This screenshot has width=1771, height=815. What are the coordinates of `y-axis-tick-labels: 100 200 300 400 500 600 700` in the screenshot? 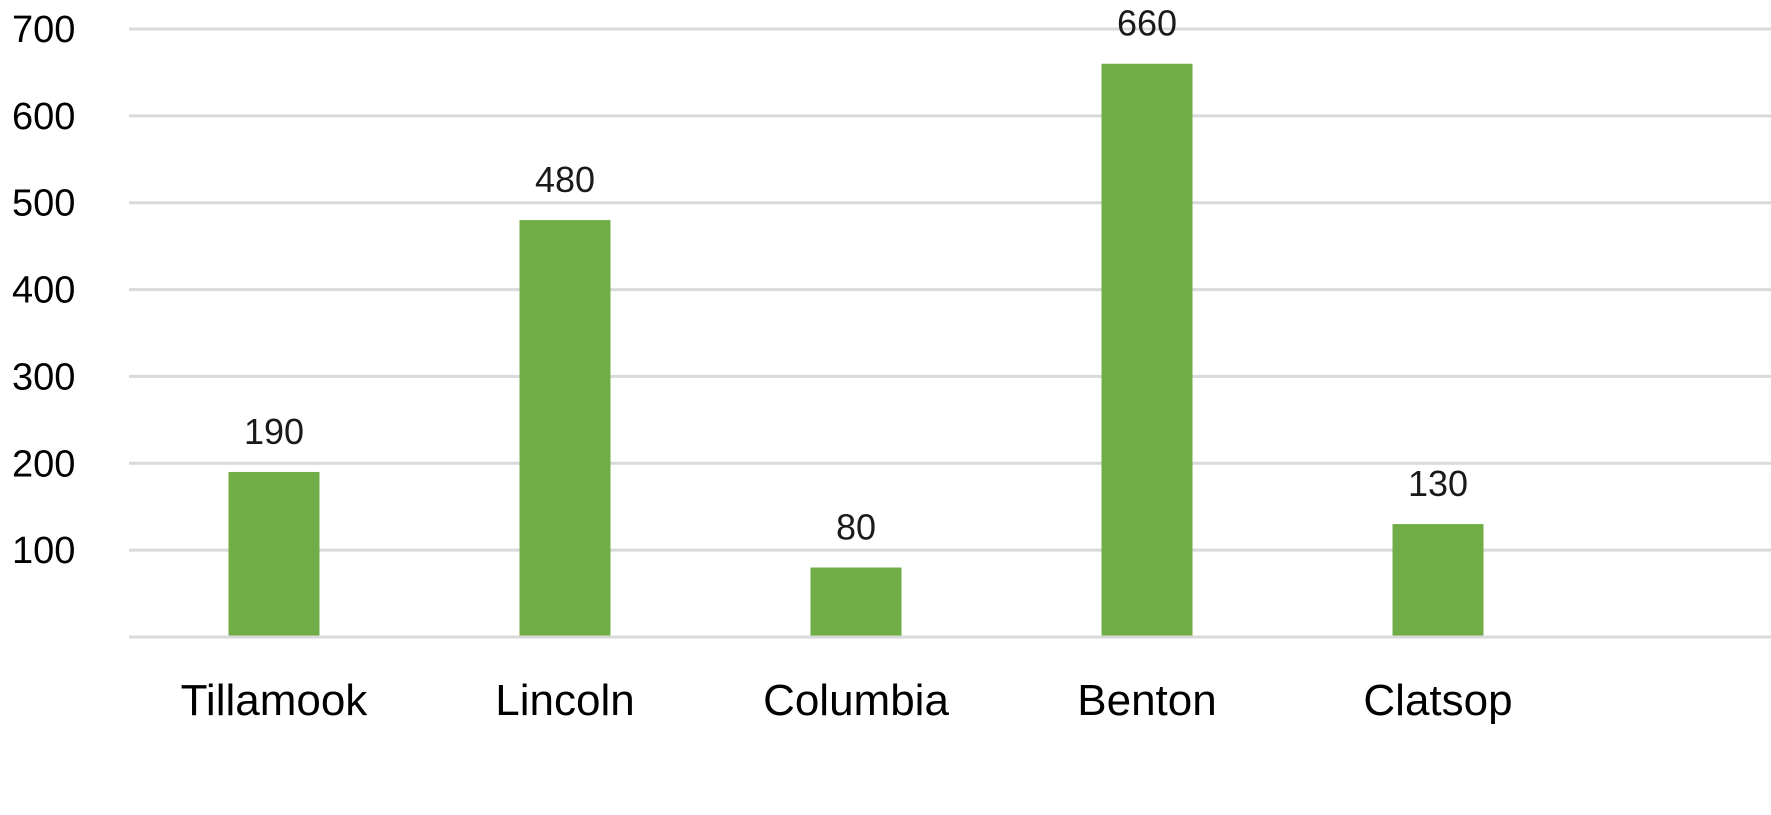 It's located at (43, 290).